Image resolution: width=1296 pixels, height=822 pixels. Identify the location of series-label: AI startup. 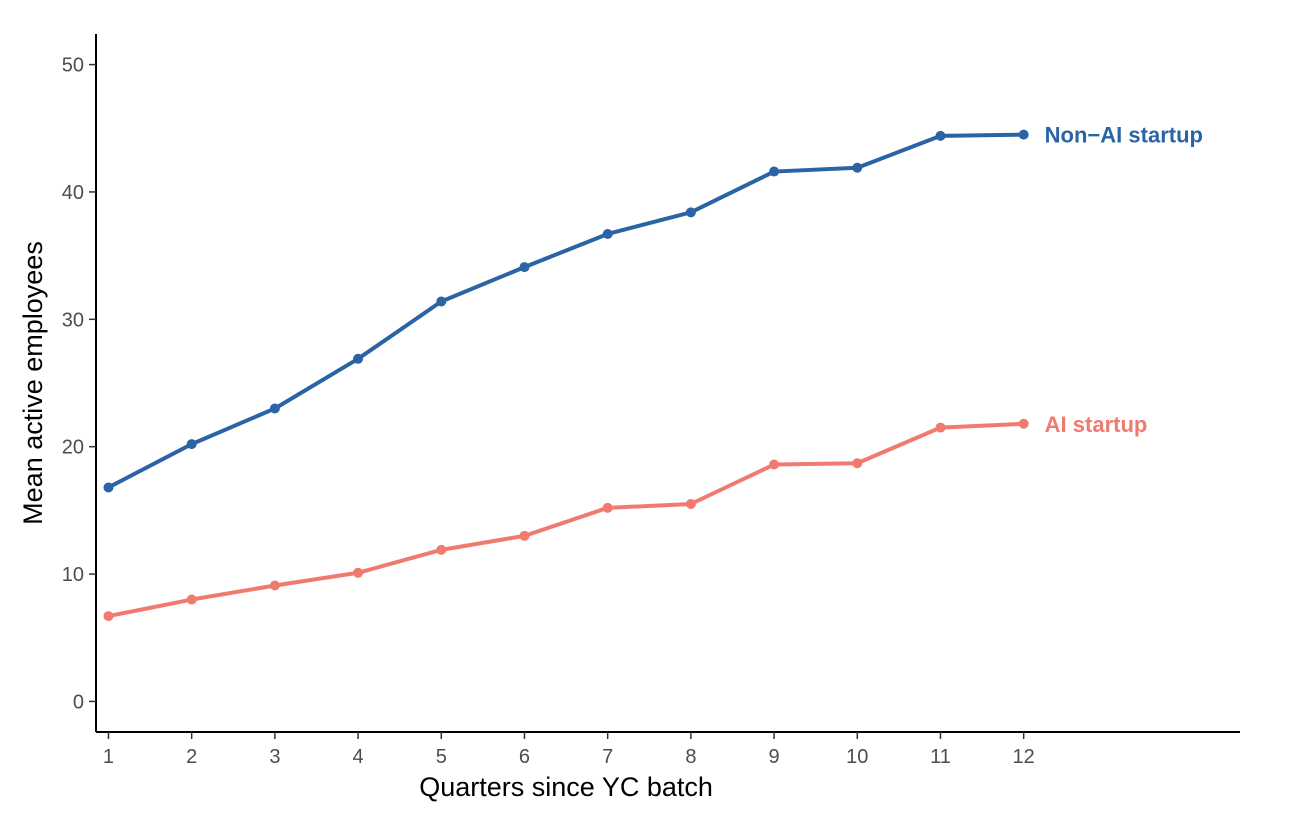
(1096, 424).